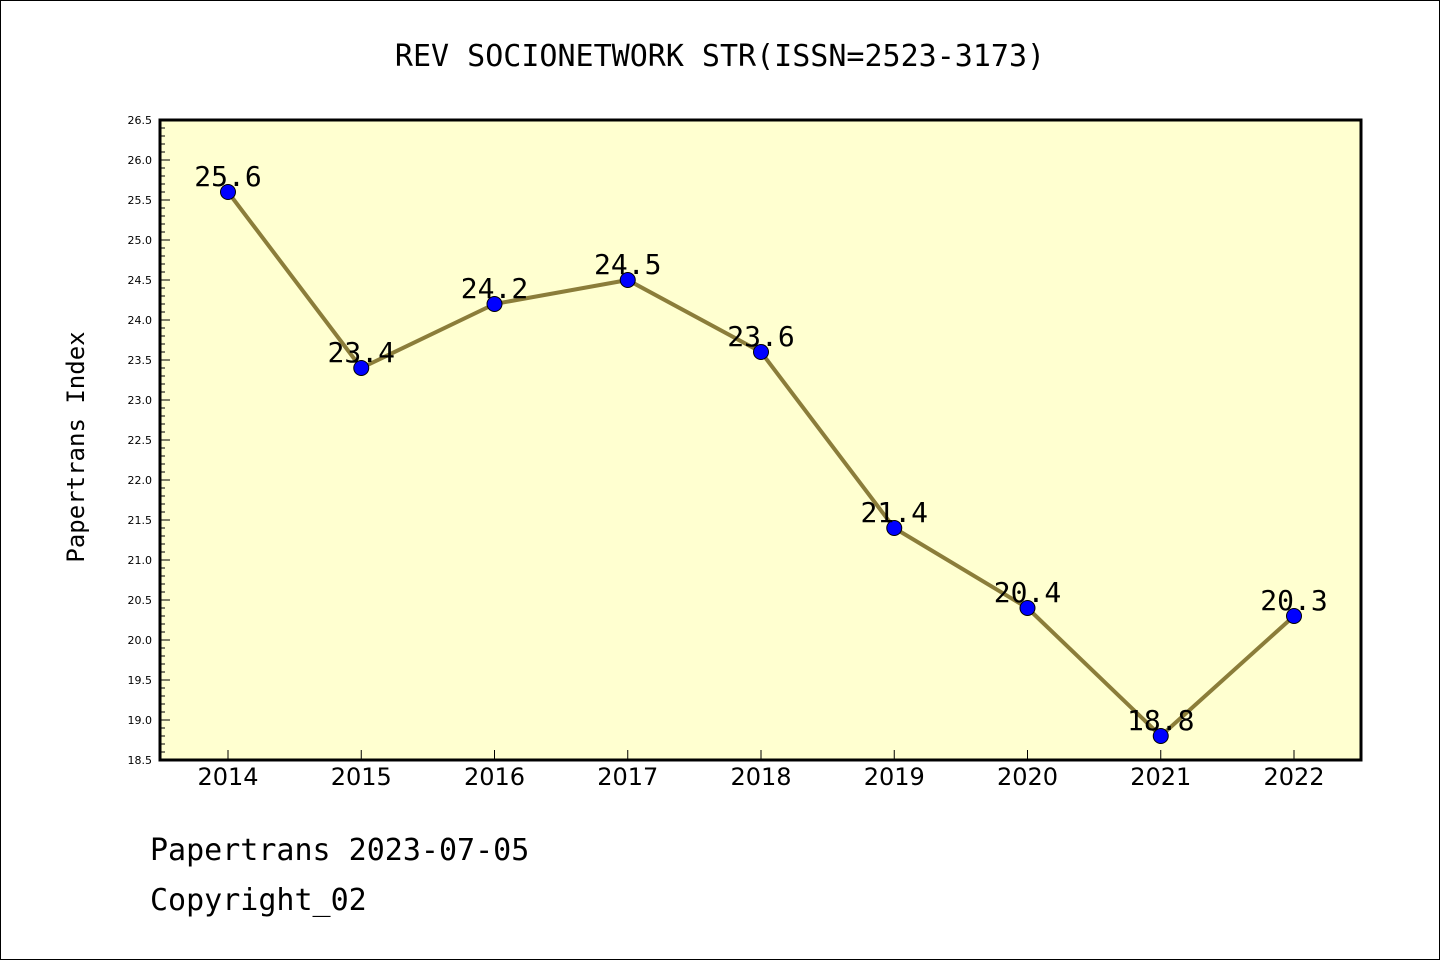  Describe the element at coordinates (140, 680) in the screenshot. I see `y-tick-label: 19.5` at that location.